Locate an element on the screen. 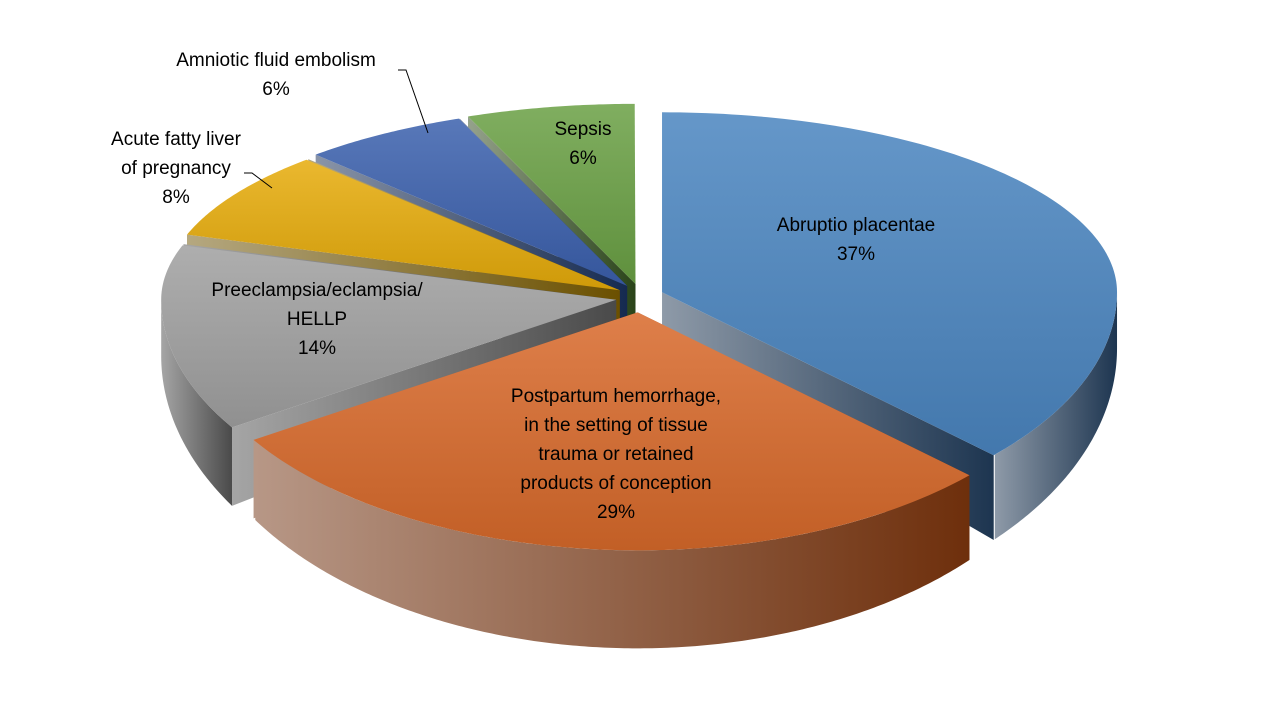 The width and height of the screenshot is (1280, 720). label-line: Preeclampsia/eclampsia/ is located at coordinates (317, 290).